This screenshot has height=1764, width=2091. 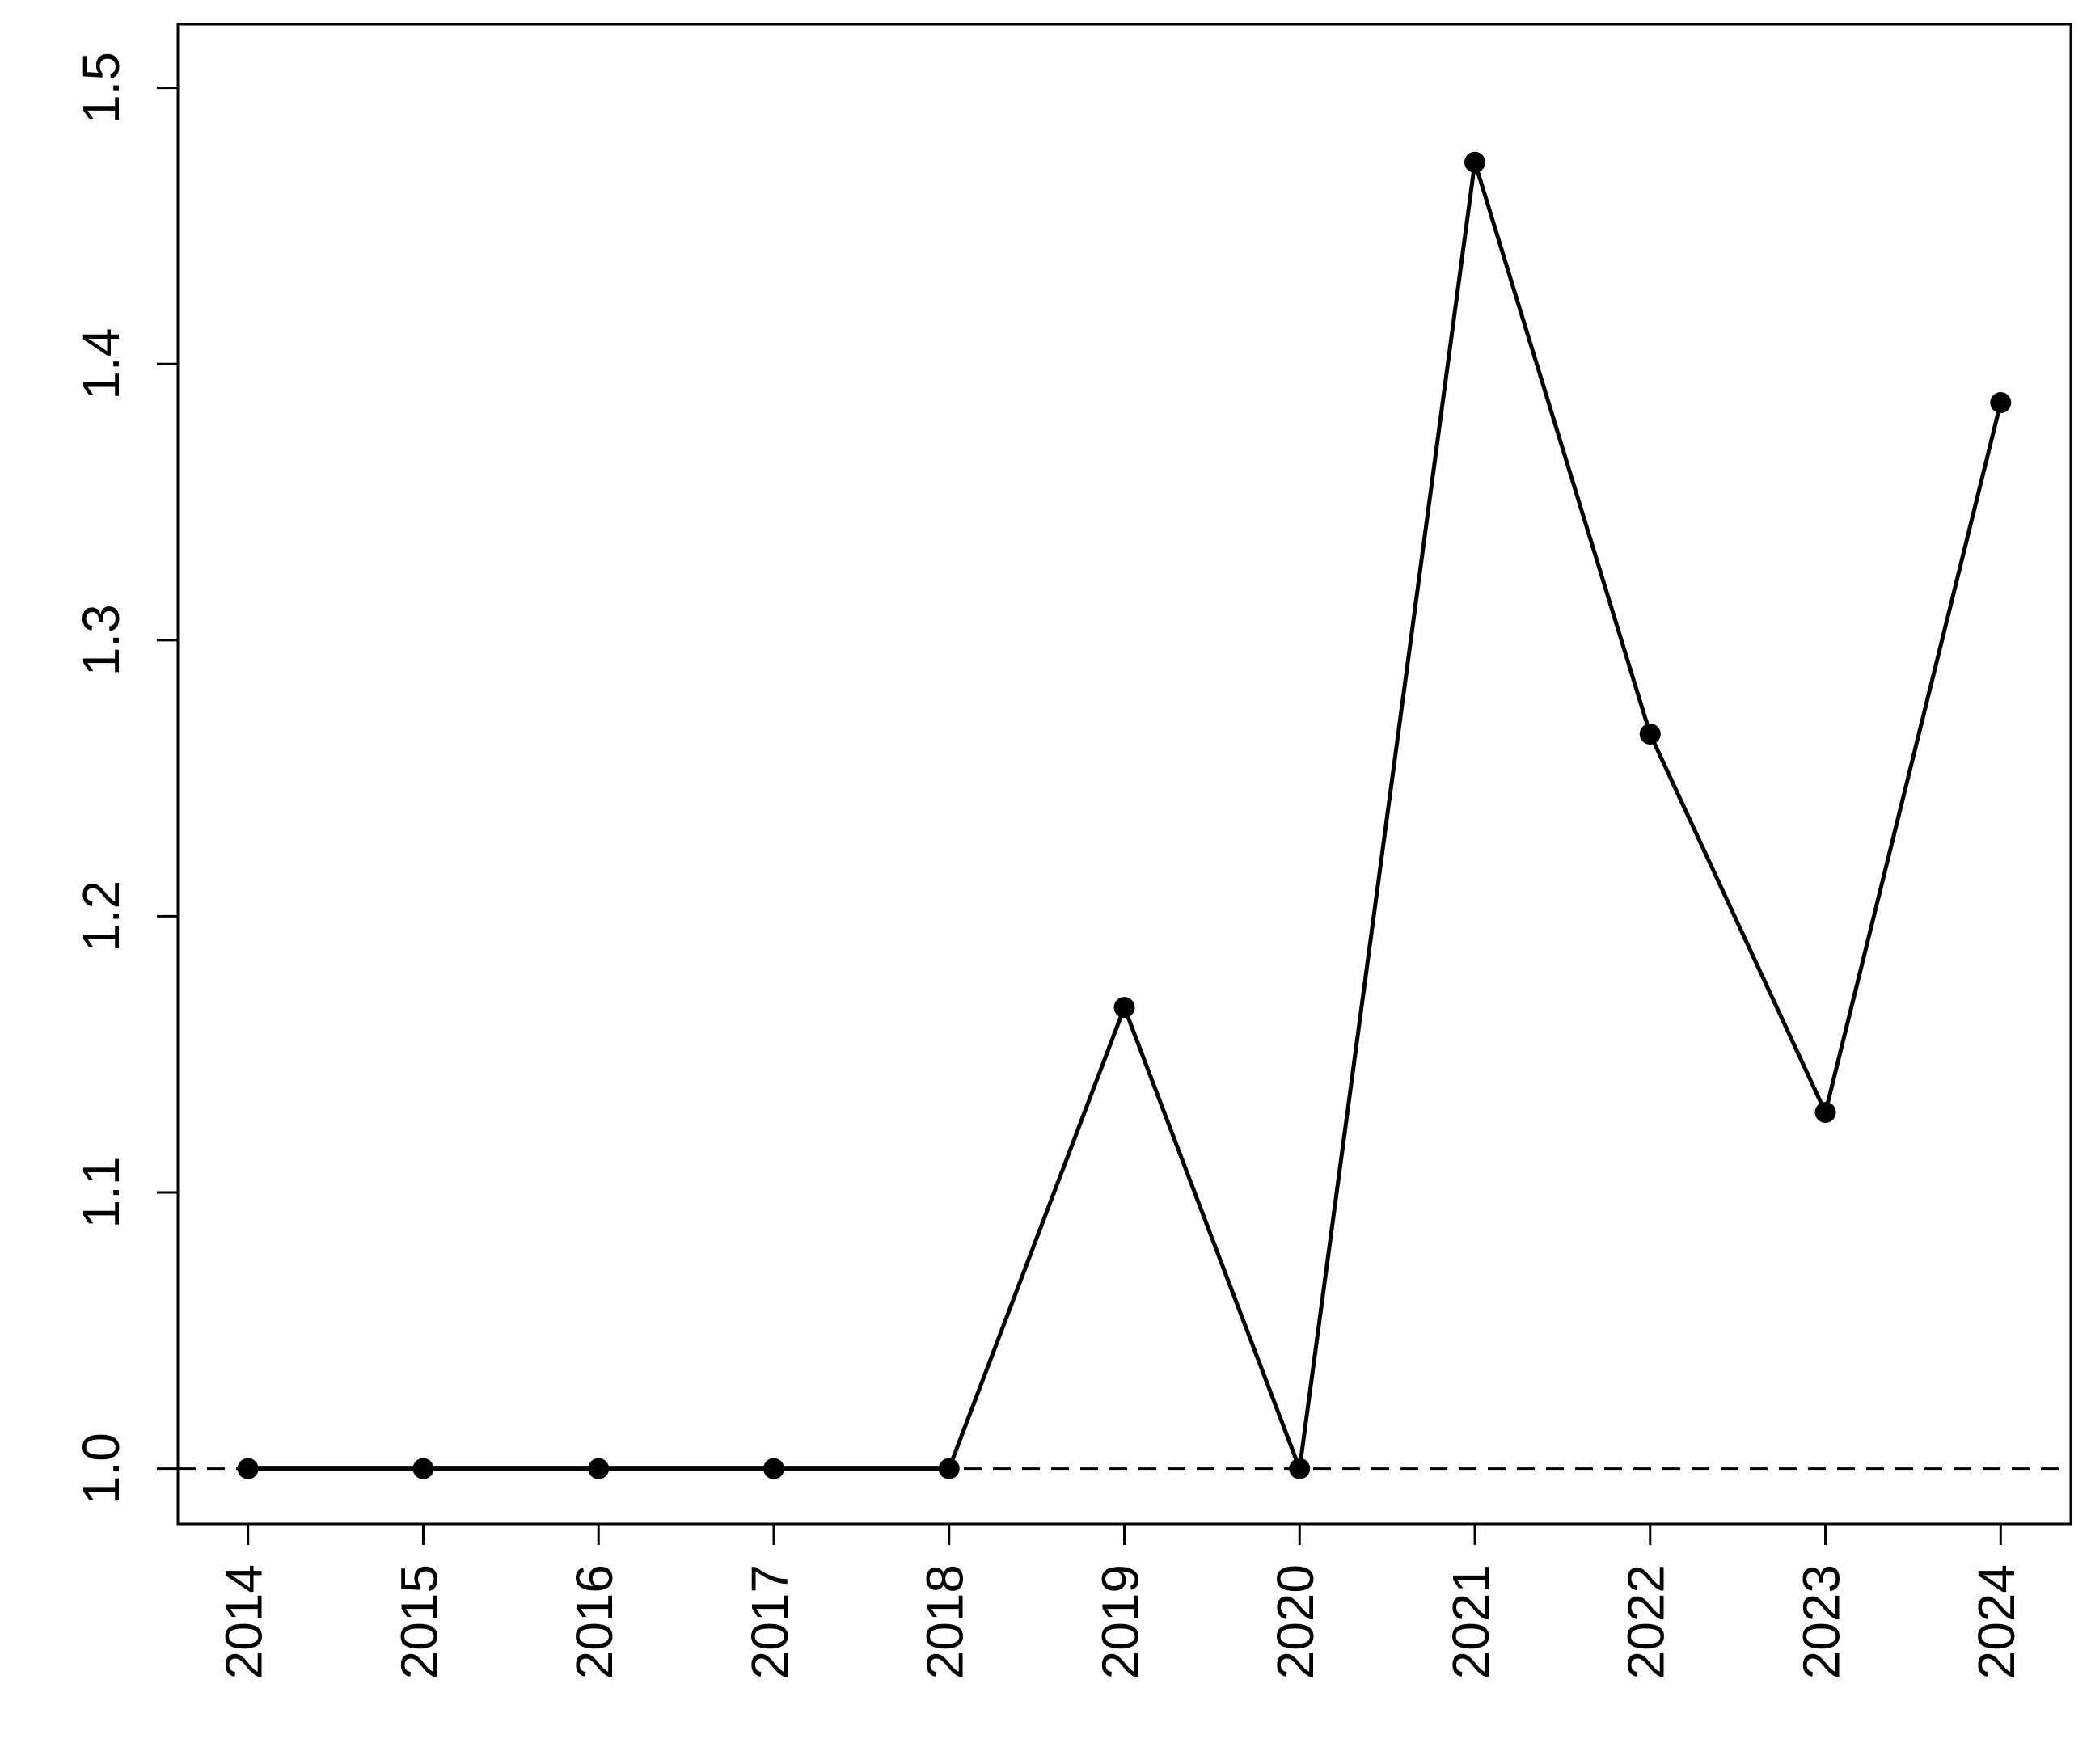 I want to click on y-tick-label: 1.1, so click(x=101, y=1193).